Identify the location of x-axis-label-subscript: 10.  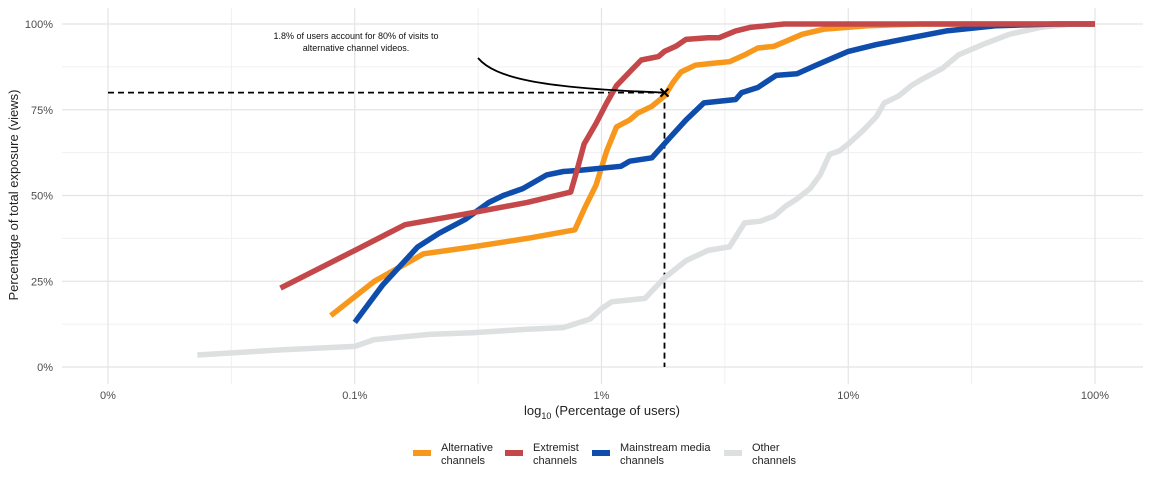
(546, 416).